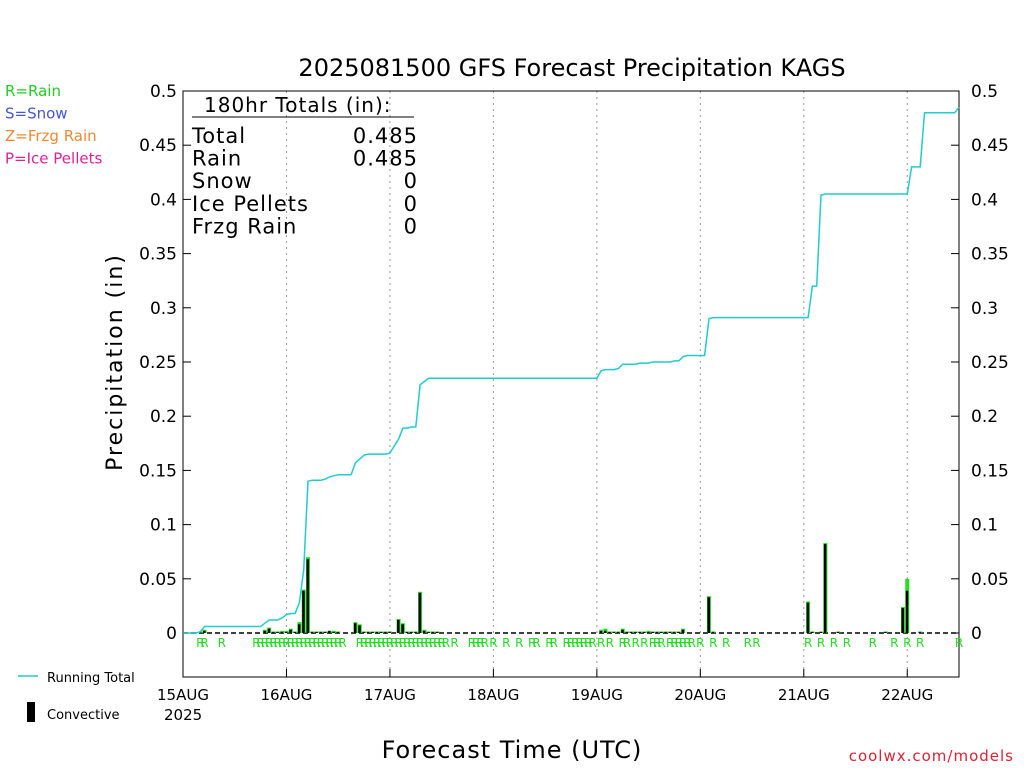 The width and height of the screenshot is (1024, 768). Describe the element at coordinates (217, 159) in the screenshot. I see `totals-row-label-1: Rain` at that location.